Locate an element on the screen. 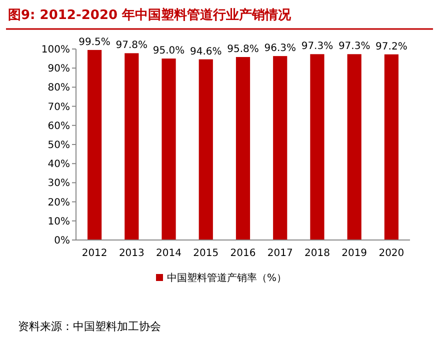 The width and height of the screenshot is (439, 339). x-tick-label: 2016 is located at coordinates (243, 253).